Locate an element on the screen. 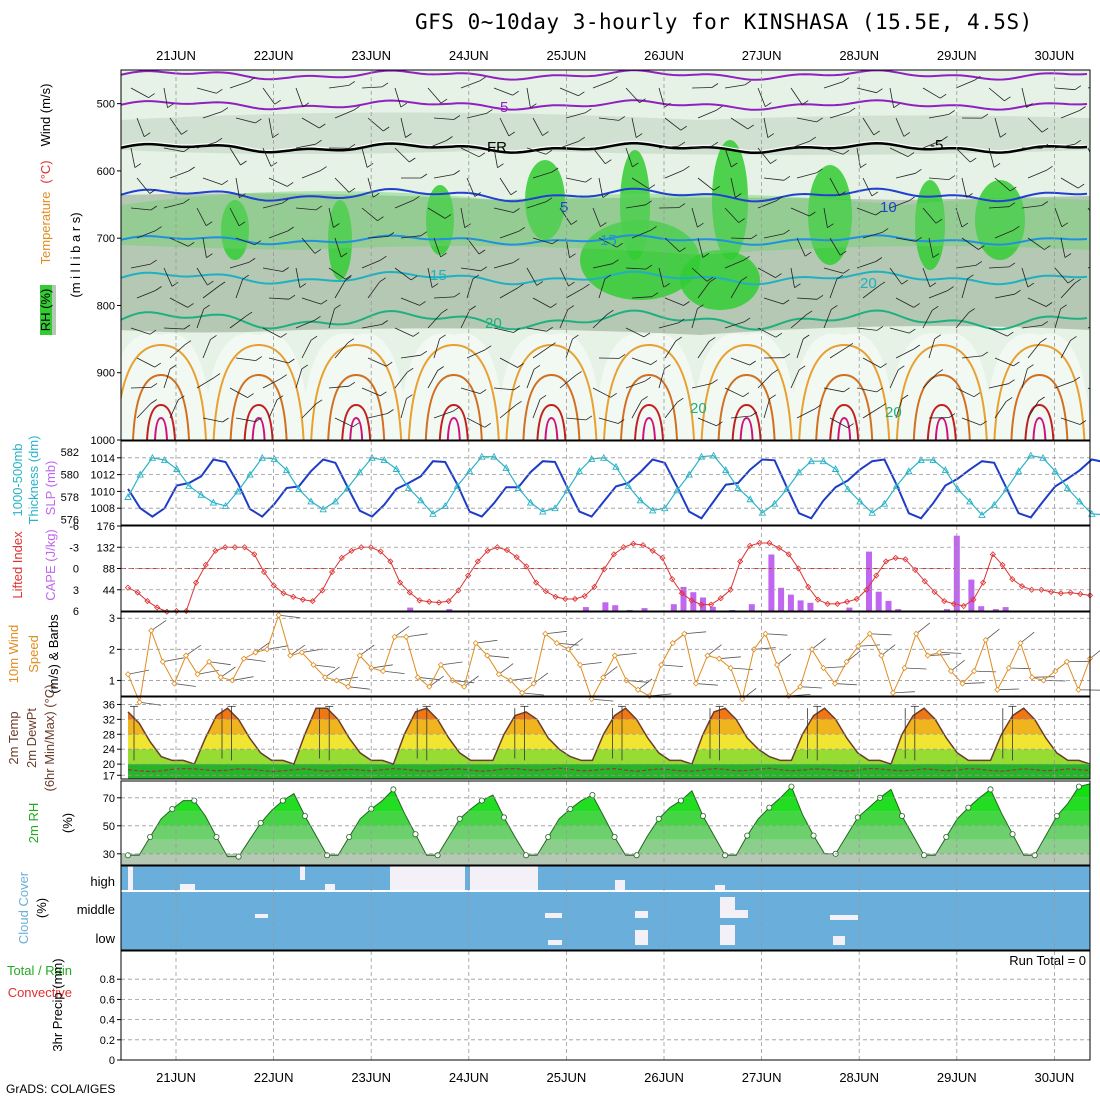  temp-tick: 36 is located at coordinates (109, 705).